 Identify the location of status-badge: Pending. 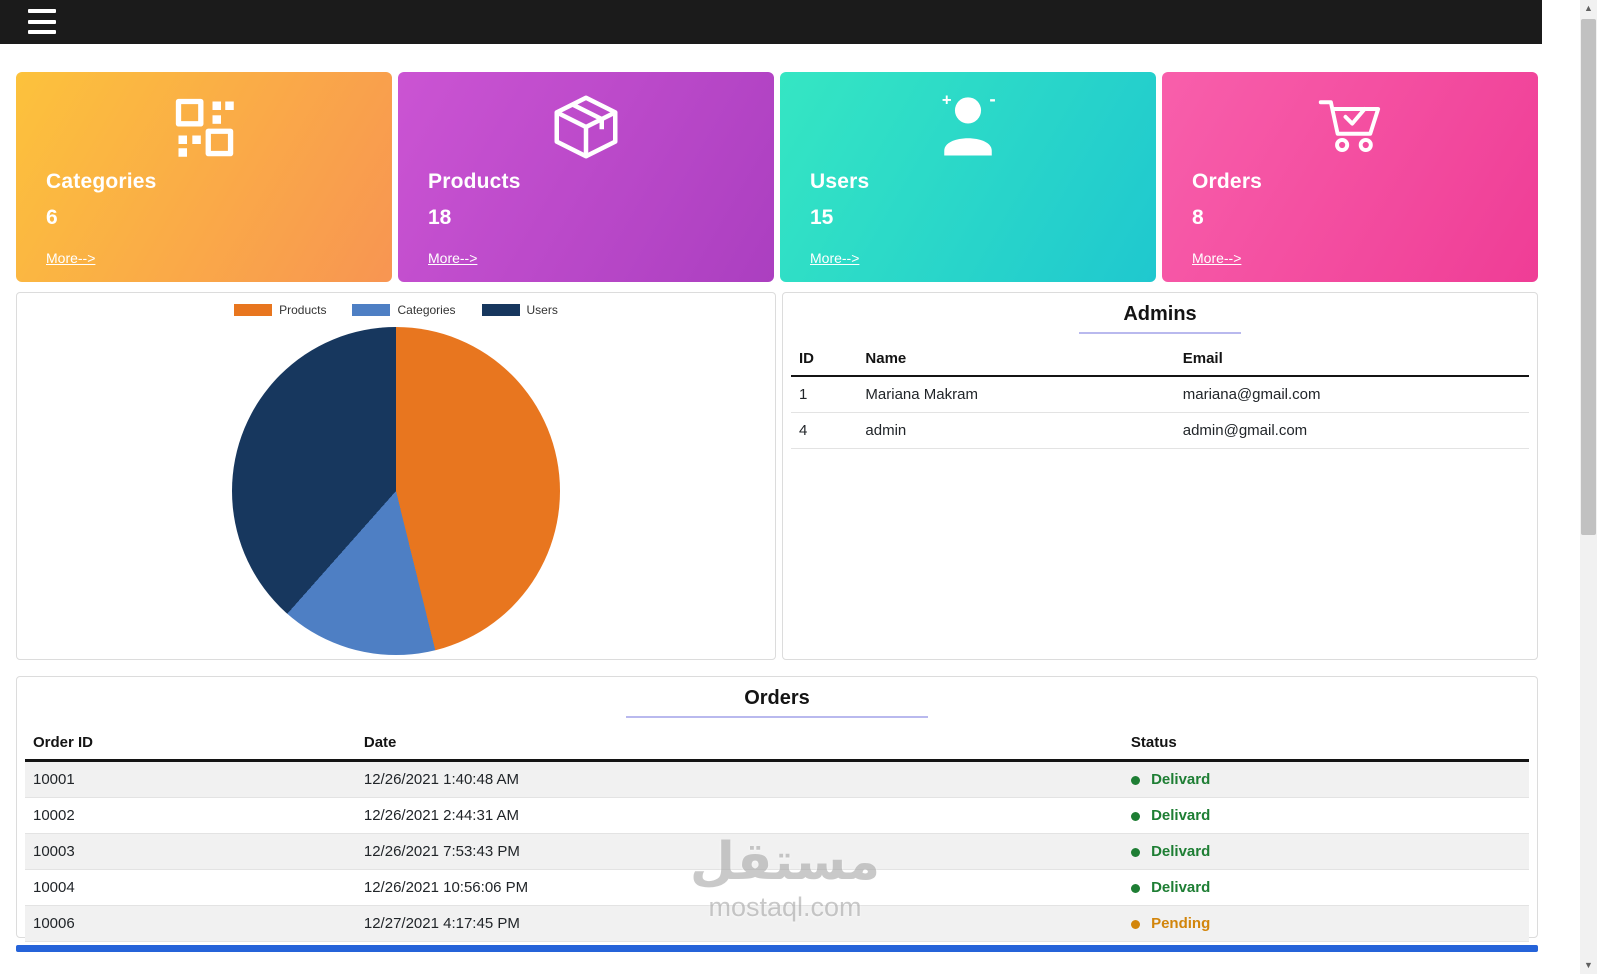
(1181, 923).